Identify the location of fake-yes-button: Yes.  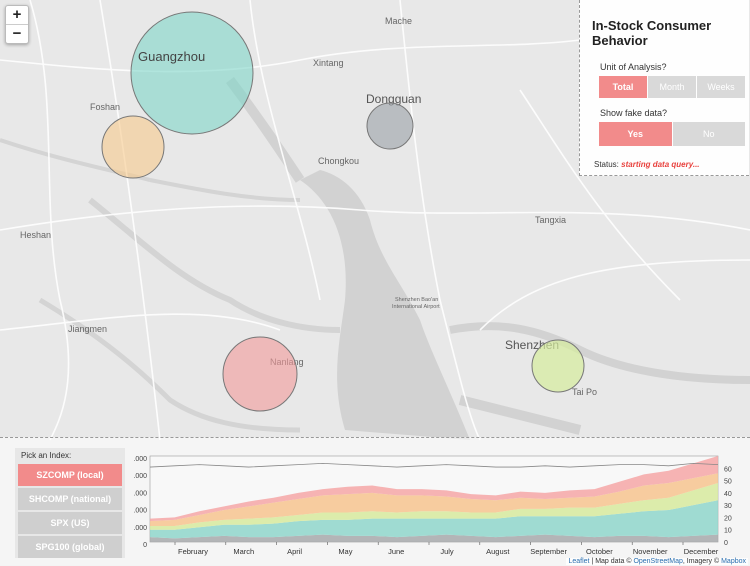
(635, 134).